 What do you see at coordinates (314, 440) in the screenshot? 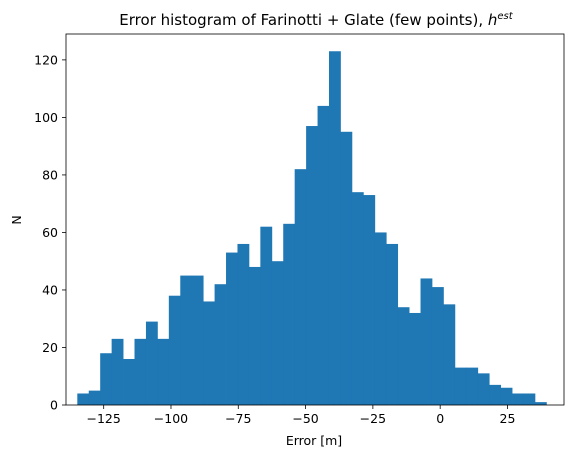
I see `x-axis-label: Error [m]` at bounding box center [314, 440].